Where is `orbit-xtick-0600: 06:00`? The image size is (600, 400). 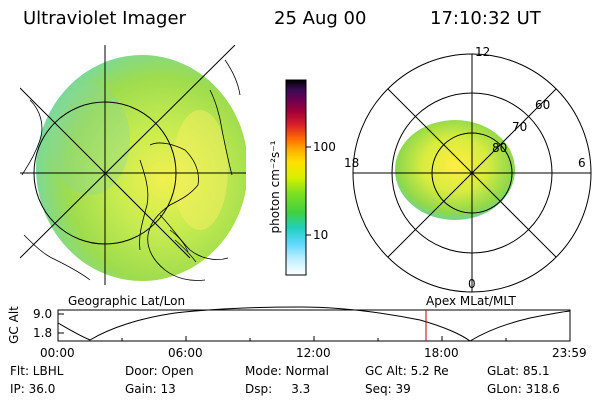 orbit-xtick-0600: 06:00 is located at coordinates (185, 353).